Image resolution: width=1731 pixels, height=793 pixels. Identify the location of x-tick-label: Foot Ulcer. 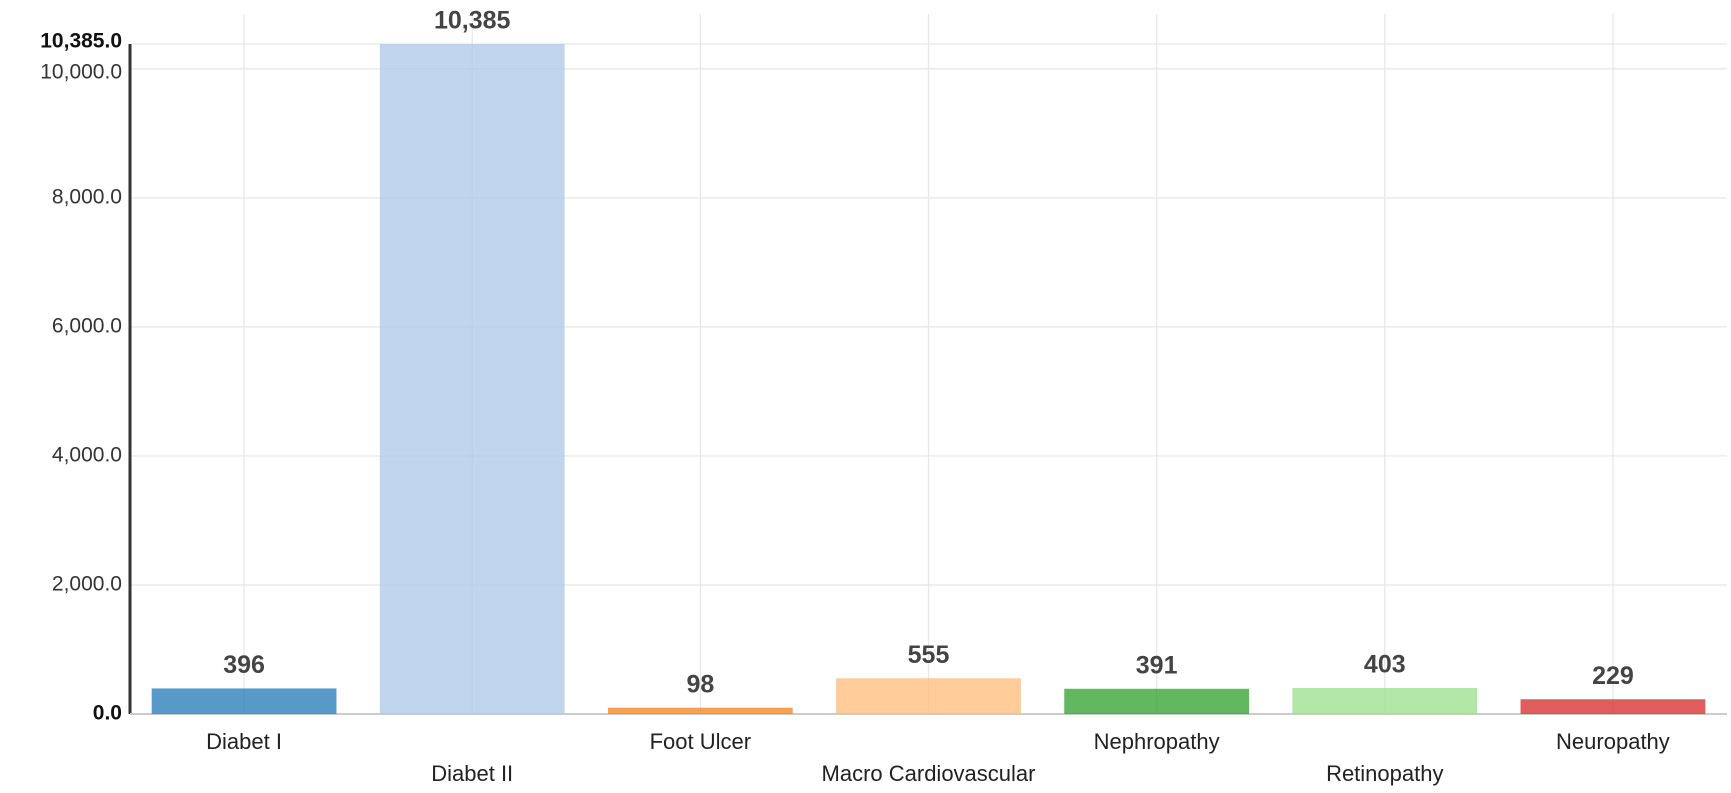
(700, 741).